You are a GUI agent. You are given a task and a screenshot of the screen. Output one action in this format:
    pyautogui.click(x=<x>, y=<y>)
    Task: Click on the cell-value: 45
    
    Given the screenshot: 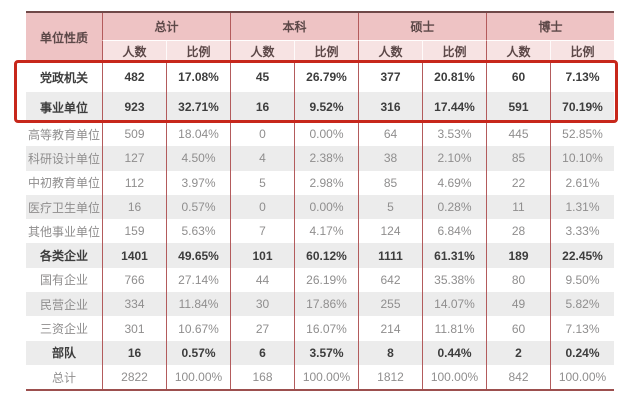 What is the action you would take?
    pyautogui.click(x=262, y=77)
    